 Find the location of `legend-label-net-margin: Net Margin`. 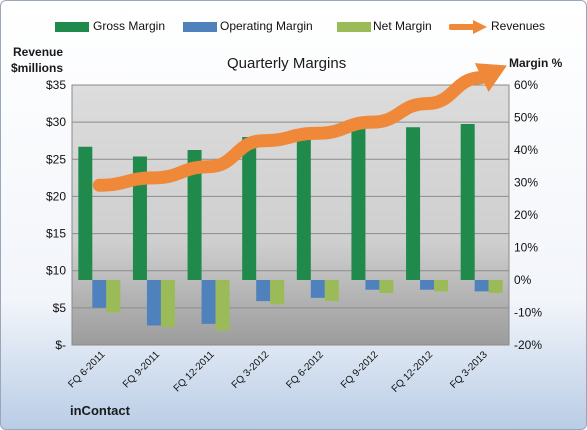

legend-label-net-margin: Net Margin is located at coordinates (402, 26).